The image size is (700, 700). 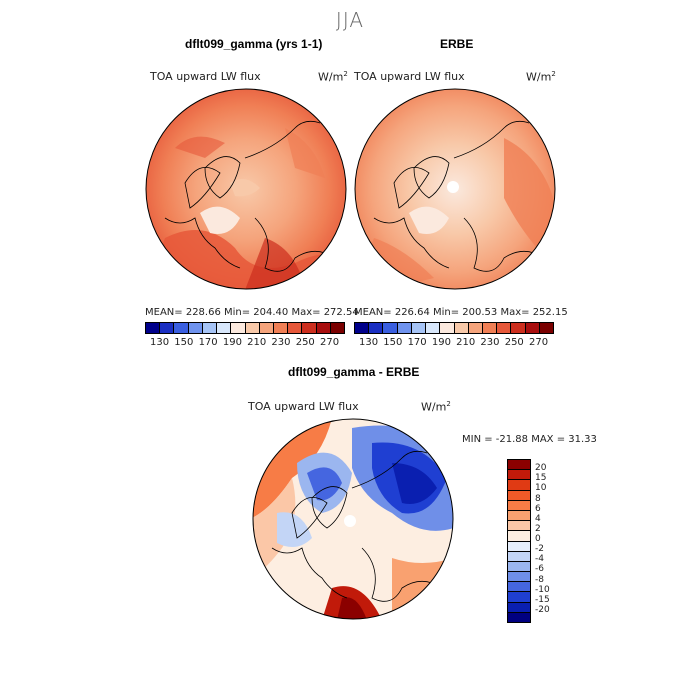 I want to click on colorbar-level-label: 15, so click(x=541, y=478).